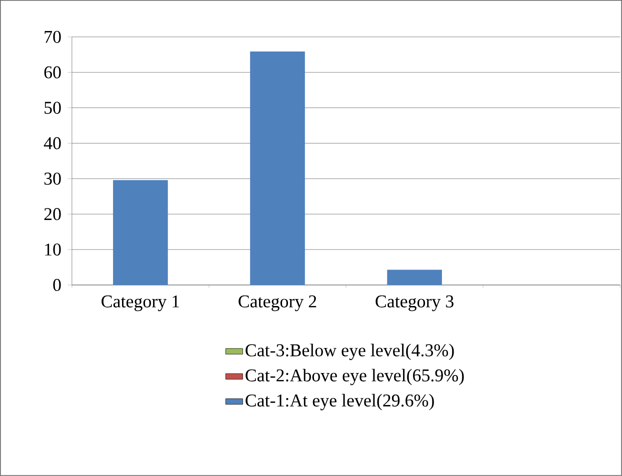 This screenshot has height=476, width=622. I want to click on legend-label: Cat-3:Below eye level(4.3%), so click(350, 352).